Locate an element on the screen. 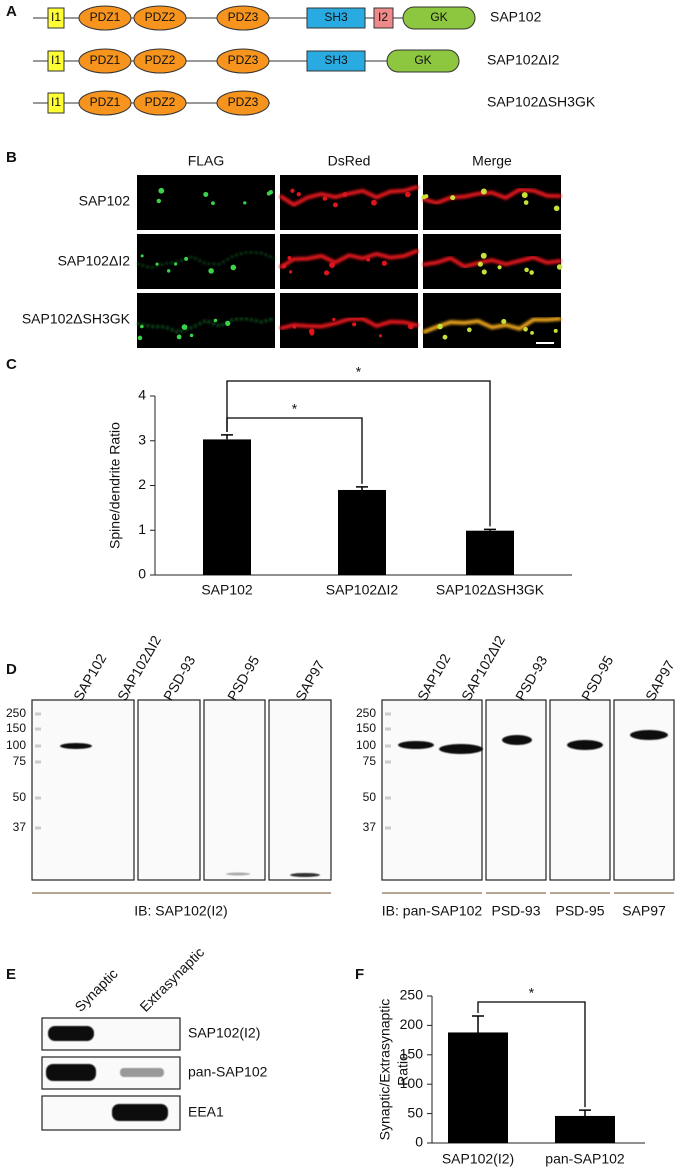 This screenshot has height=1175, width=693. domain-label: I1 is located at coordinates (56, 102).